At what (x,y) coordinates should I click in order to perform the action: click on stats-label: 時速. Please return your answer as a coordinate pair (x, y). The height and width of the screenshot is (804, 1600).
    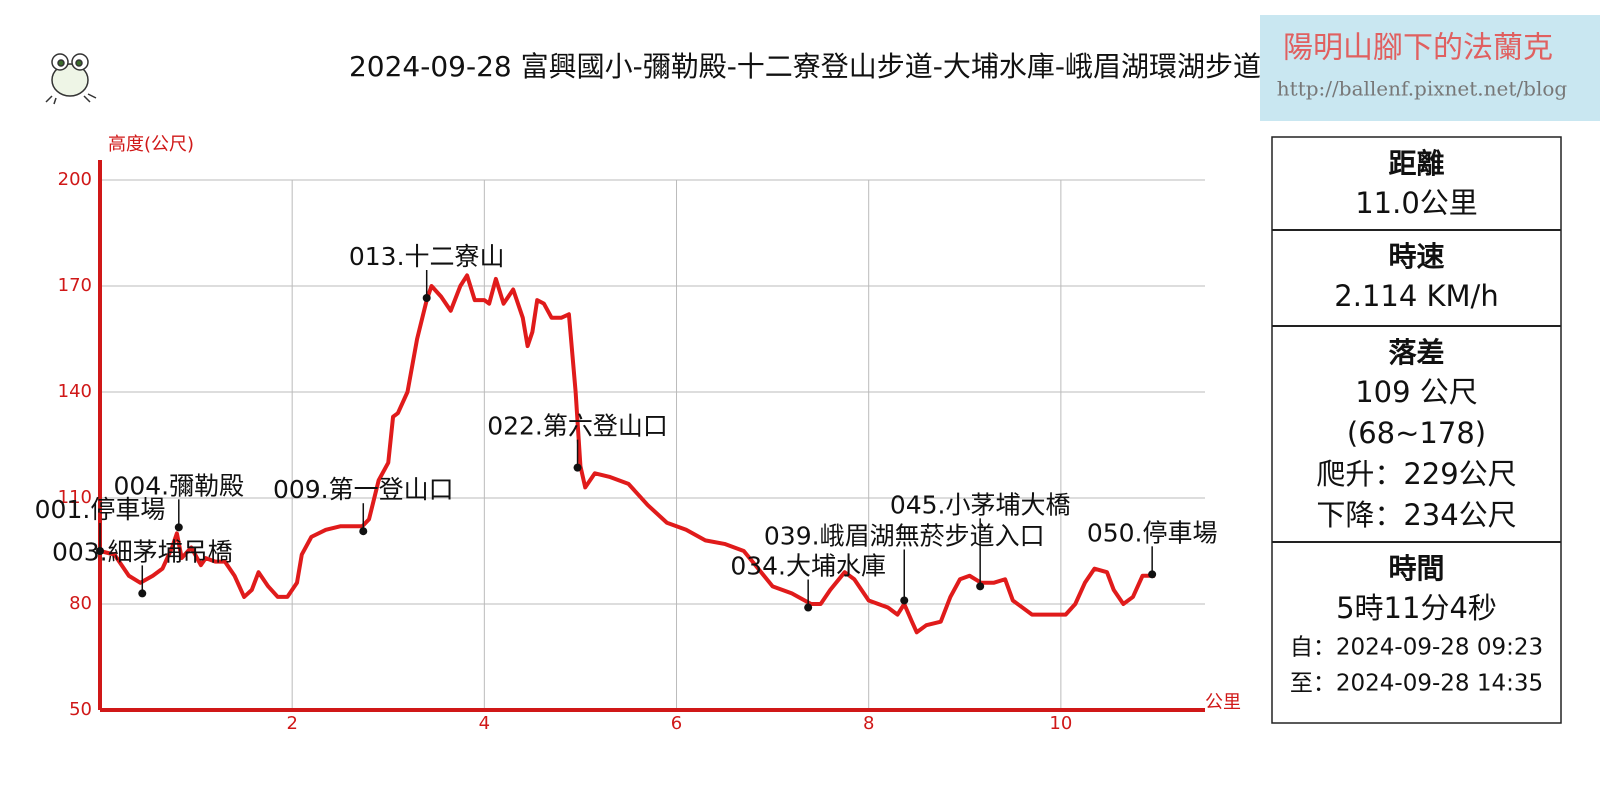
    Looking at the image, I should click on (1416, 256).